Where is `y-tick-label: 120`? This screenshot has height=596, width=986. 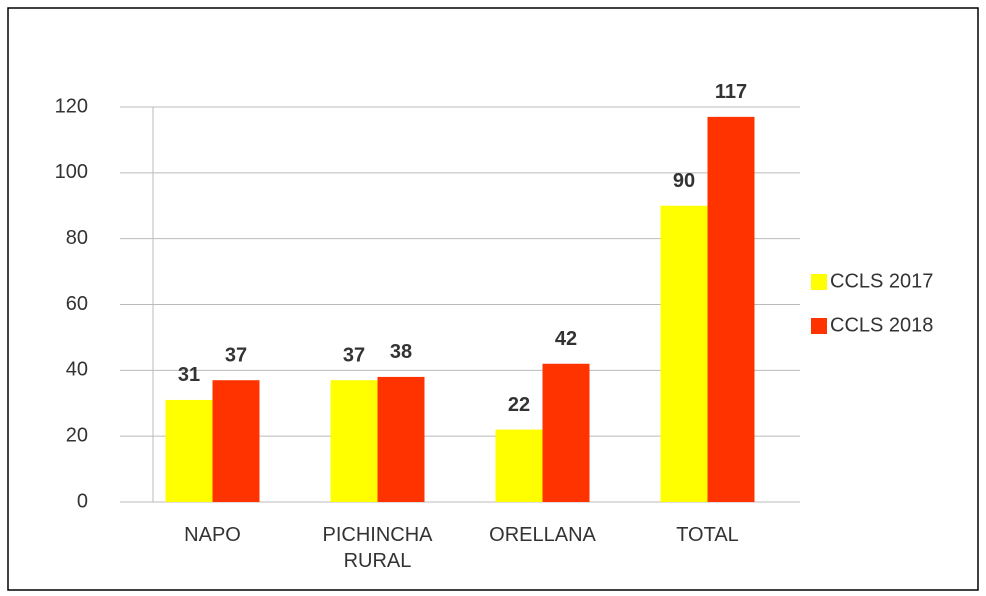
y-tick-label: 120 is located at coordinates (71, 106).